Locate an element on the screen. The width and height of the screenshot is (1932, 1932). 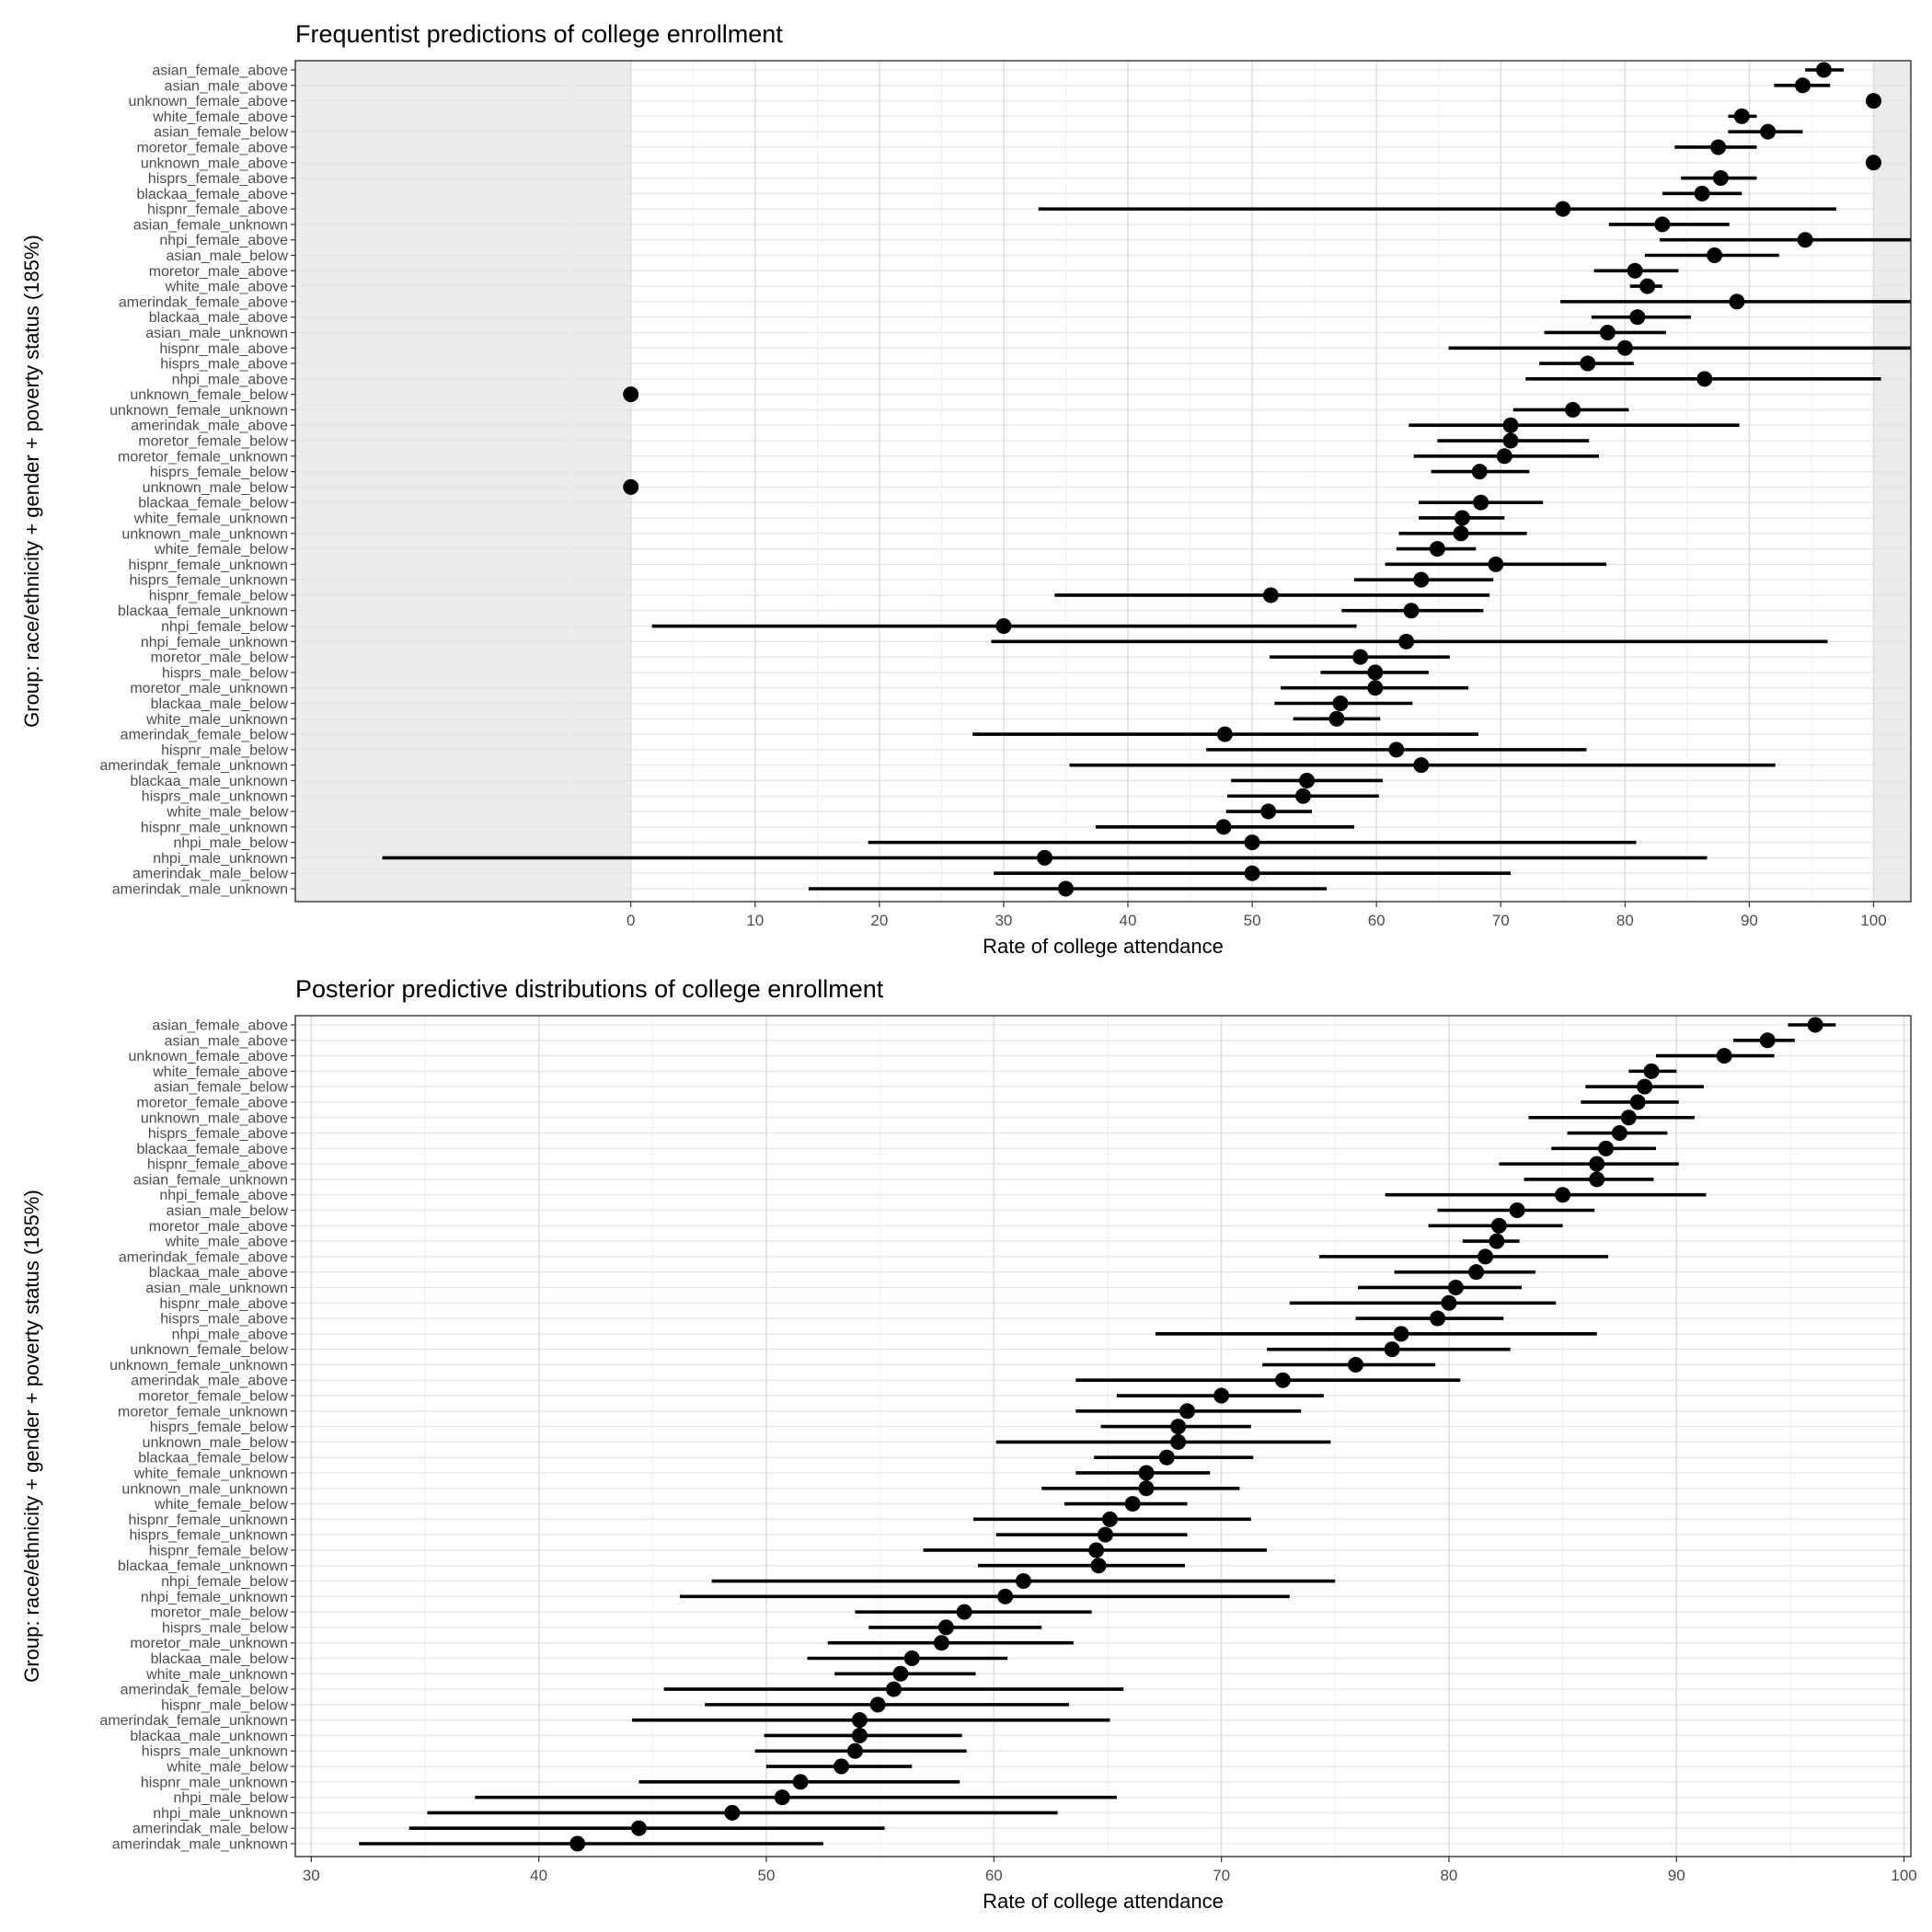
y-tick-label: white_male_unknown is located at coordinates (216, 720).